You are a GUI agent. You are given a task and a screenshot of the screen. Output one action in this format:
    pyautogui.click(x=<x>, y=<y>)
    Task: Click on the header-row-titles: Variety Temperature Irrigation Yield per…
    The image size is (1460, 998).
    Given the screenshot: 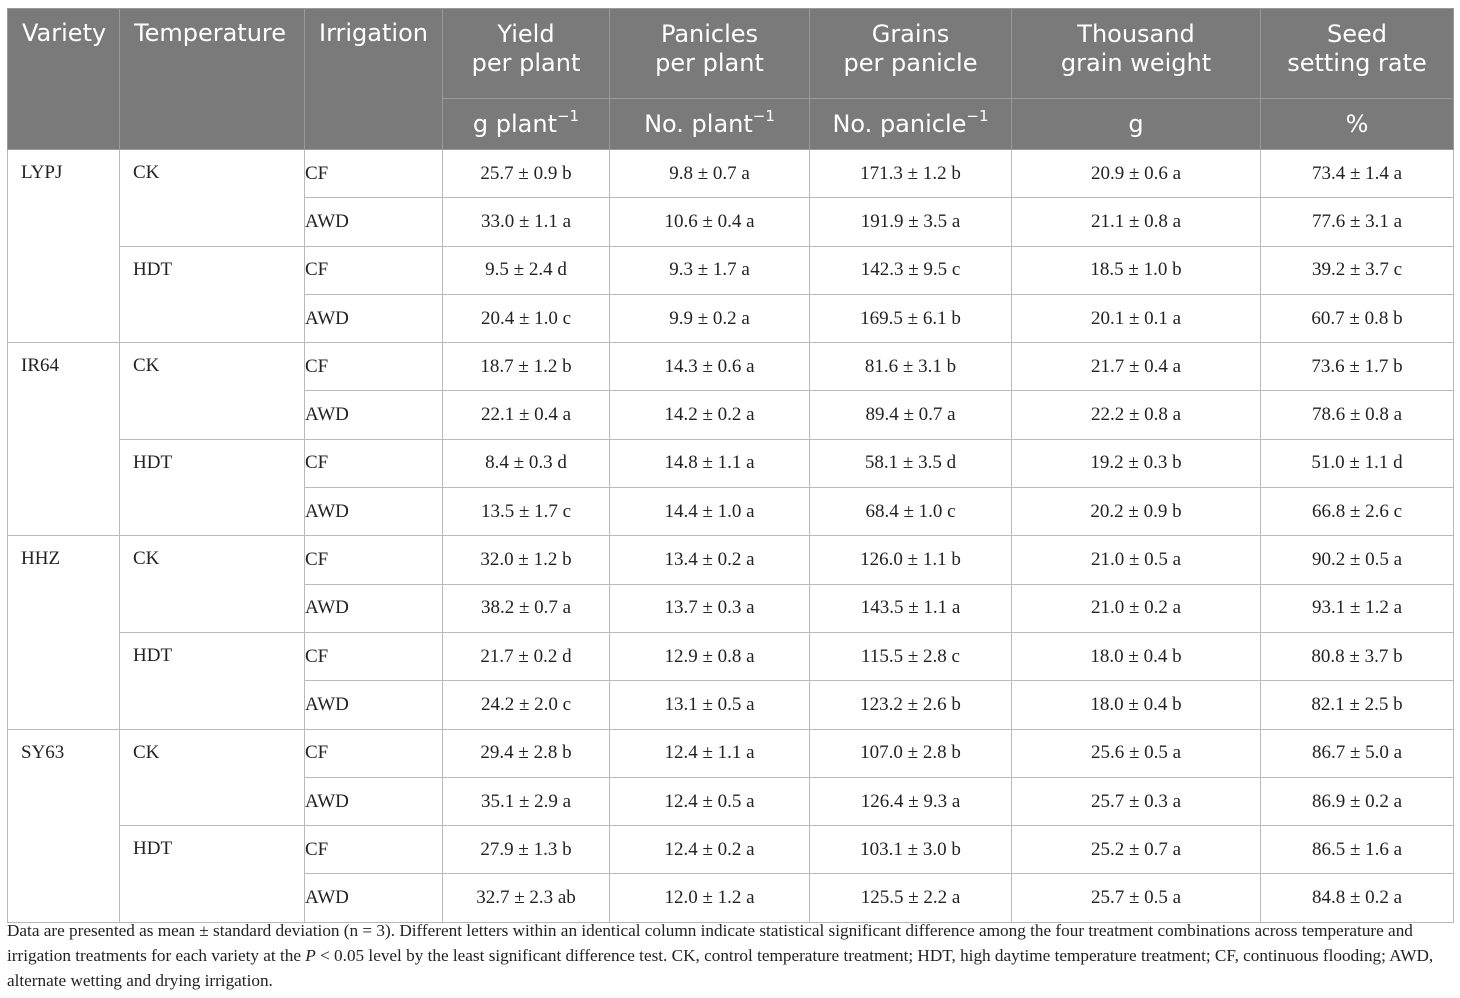 What is the action you would take?
    pyautogui.click(x=730, y=79)
    